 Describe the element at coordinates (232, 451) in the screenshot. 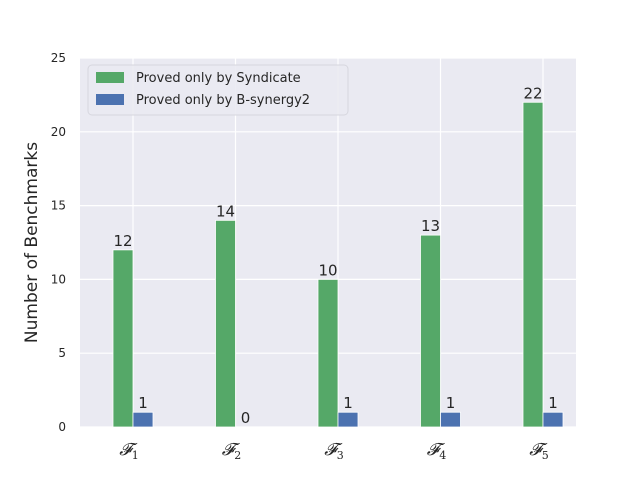

I see `x-tick-label: 𝓕2` at that location.